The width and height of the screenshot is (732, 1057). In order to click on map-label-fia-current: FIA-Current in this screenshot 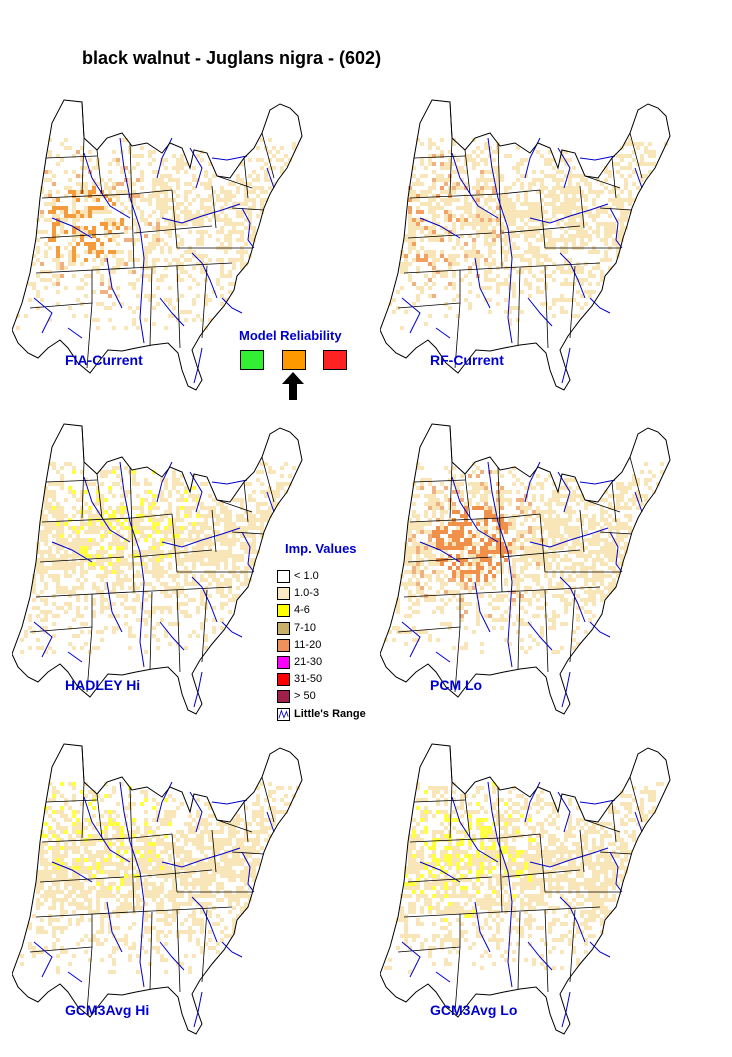, I will do `click(104, 360)`.